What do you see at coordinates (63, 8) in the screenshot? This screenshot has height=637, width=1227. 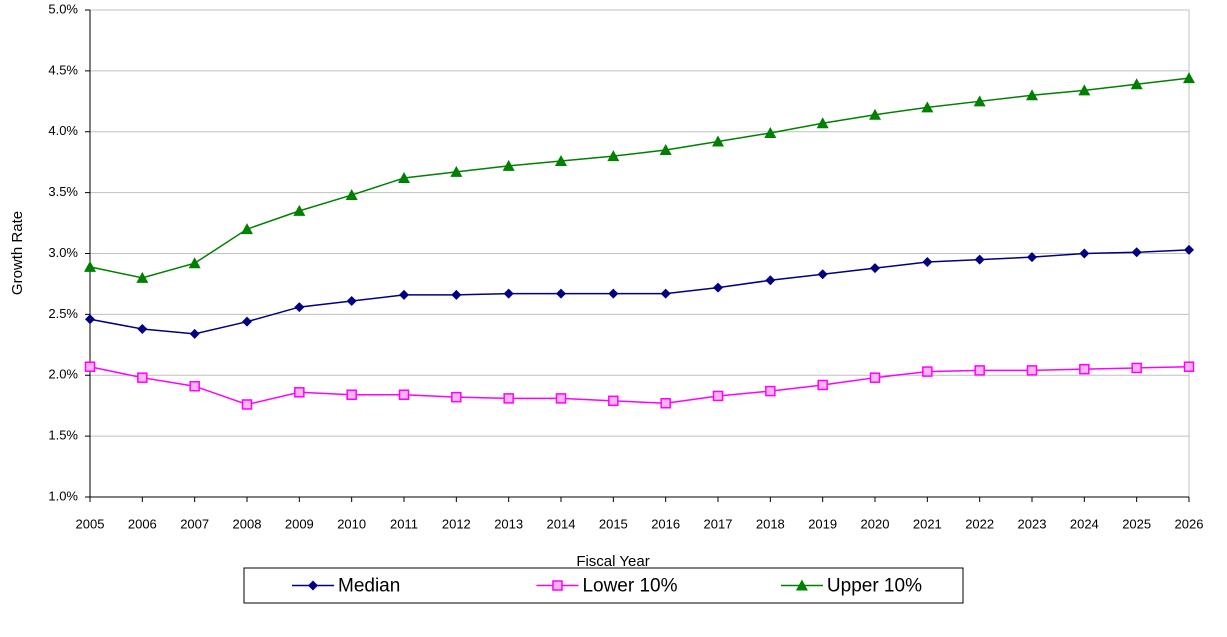 I see `y-tick-label: 5.0%` at bounding box center [63, 8].